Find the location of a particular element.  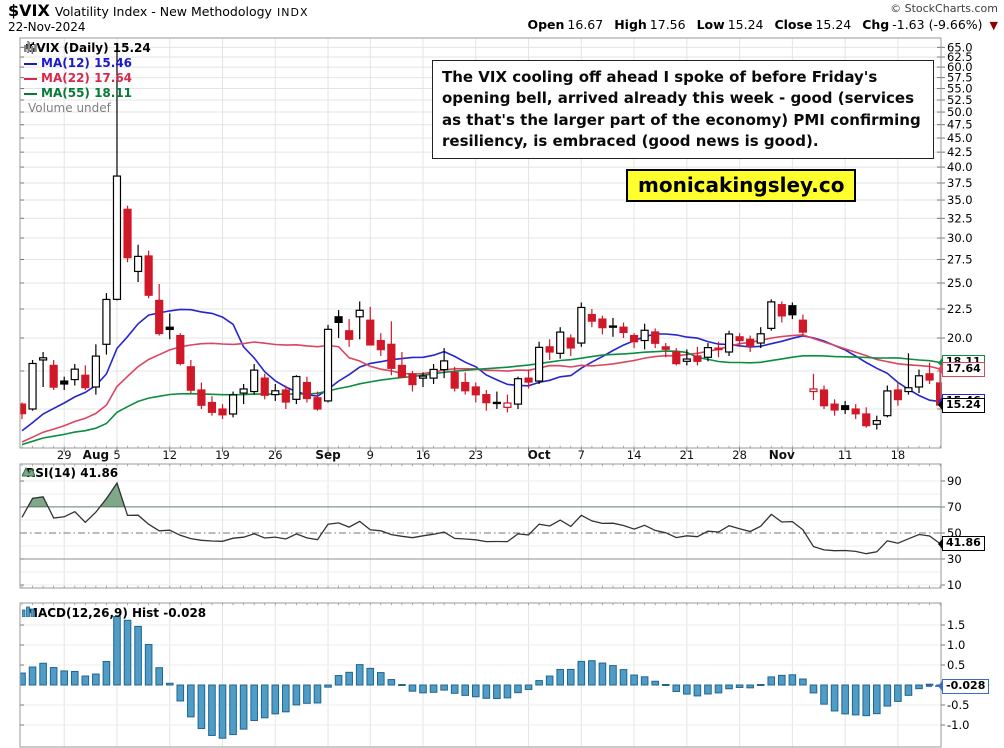

svg-text: 16 is located at coordinates (423, 455).